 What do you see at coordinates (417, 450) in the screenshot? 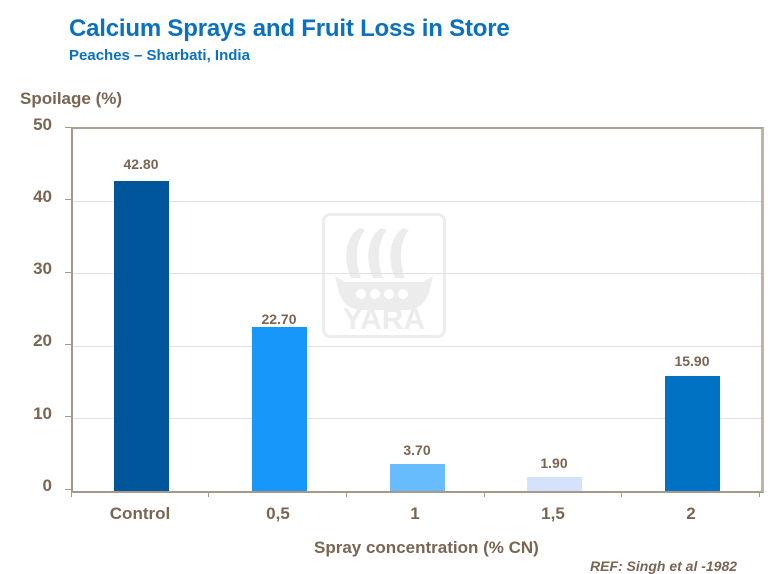
I see `bar-value-label: 3.70` at bounding box center [417, 450].